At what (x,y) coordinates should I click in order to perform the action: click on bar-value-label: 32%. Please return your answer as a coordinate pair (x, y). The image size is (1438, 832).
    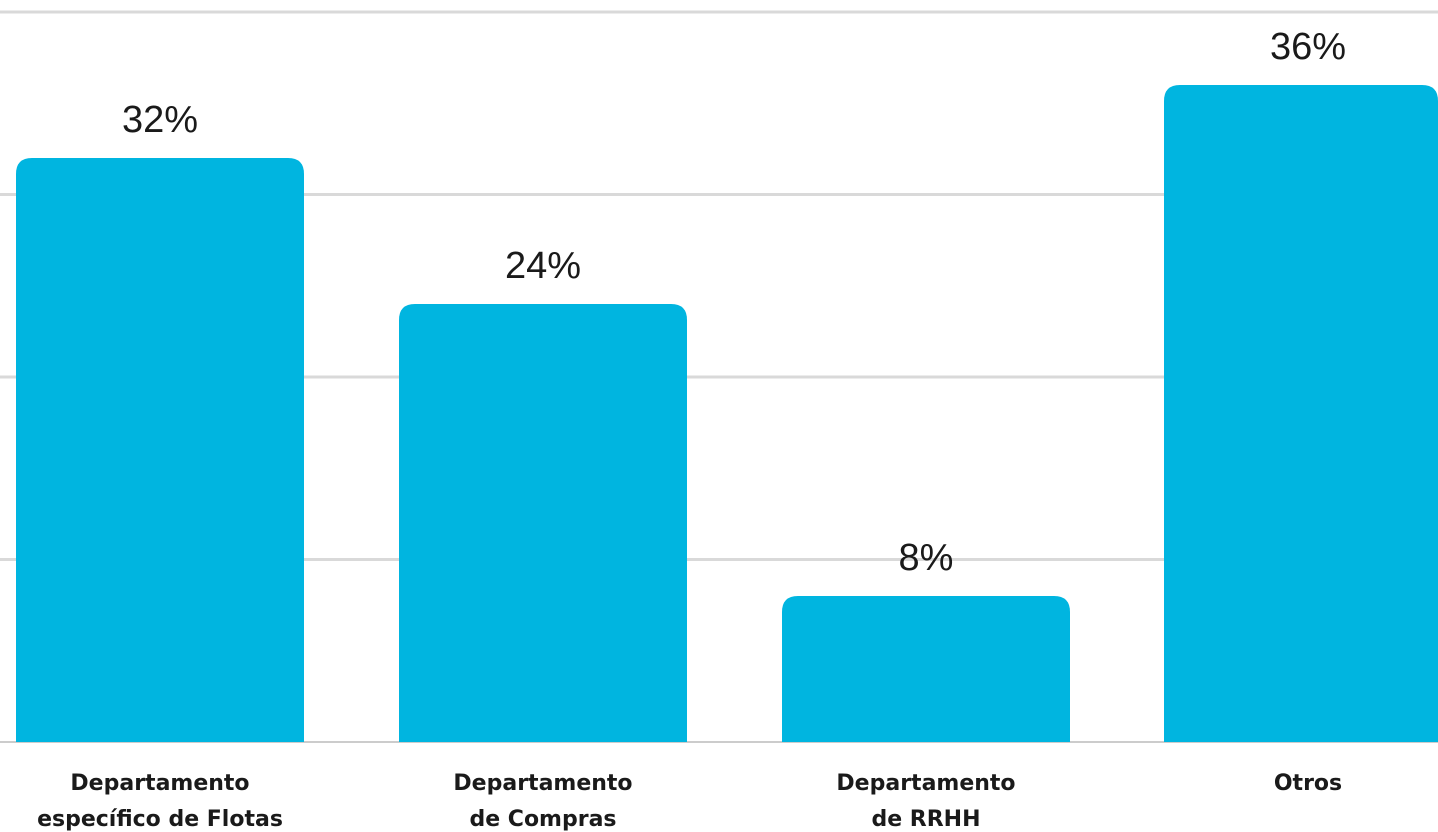
    Looking at the image, I should click on (160, 120).